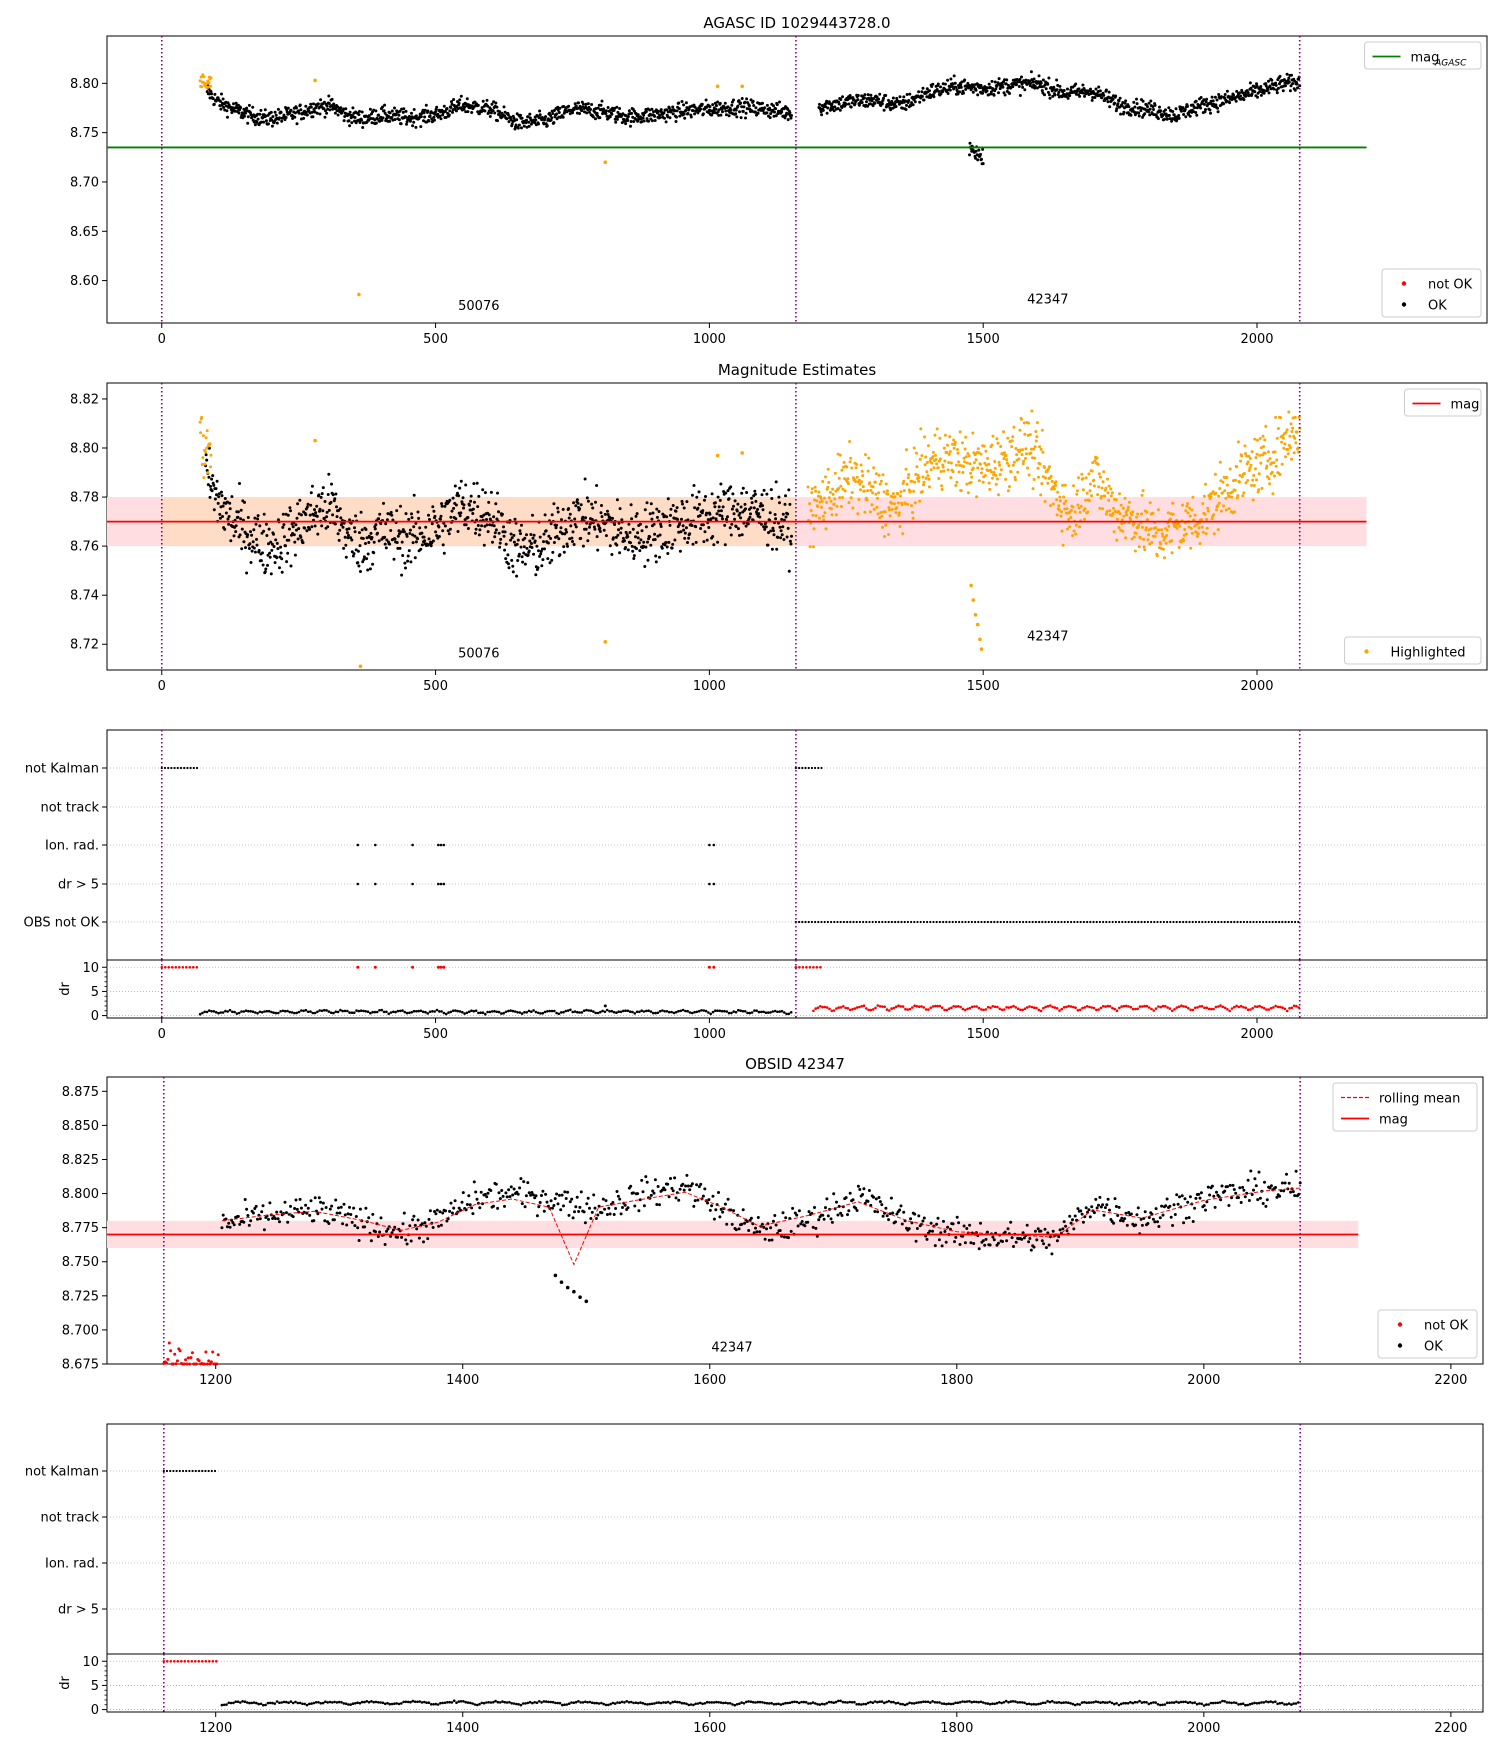 This screenshot has width=1500, height=1750. What do you see at coordinates (709, 967) in the screenshot?
I see `p3dr-clipped-point` at bounding box center [709, 967].